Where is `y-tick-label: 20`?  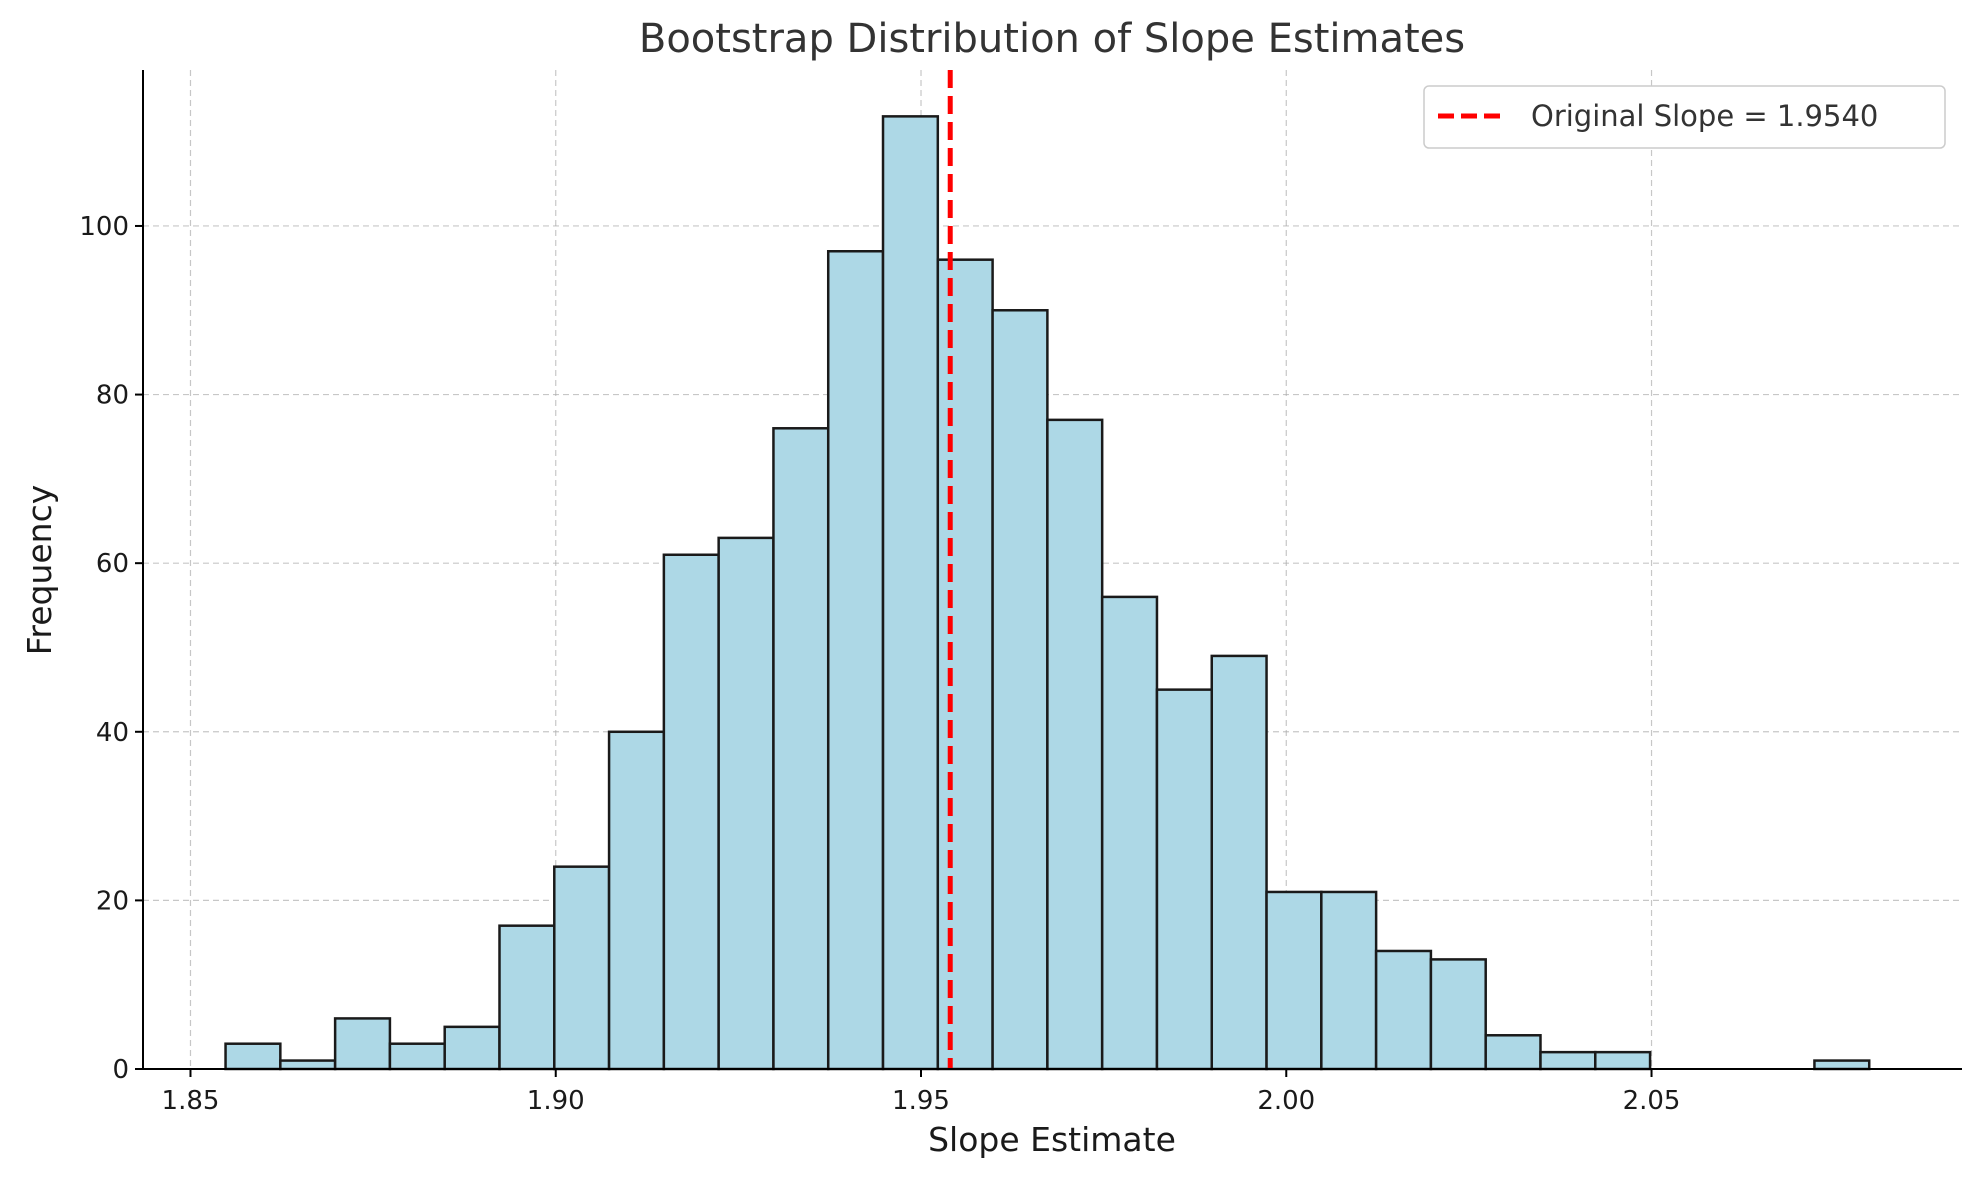
y-tick-label: 20 is located at coordinates (112, 901).